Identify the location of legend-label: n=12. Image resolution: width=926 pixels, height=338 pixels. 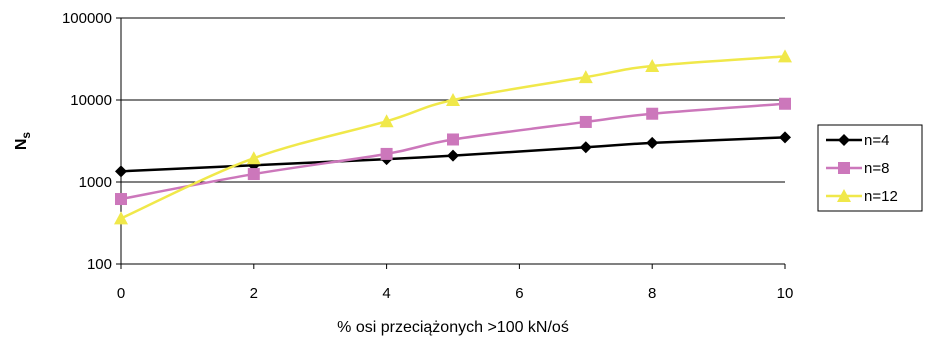
(881, 196).